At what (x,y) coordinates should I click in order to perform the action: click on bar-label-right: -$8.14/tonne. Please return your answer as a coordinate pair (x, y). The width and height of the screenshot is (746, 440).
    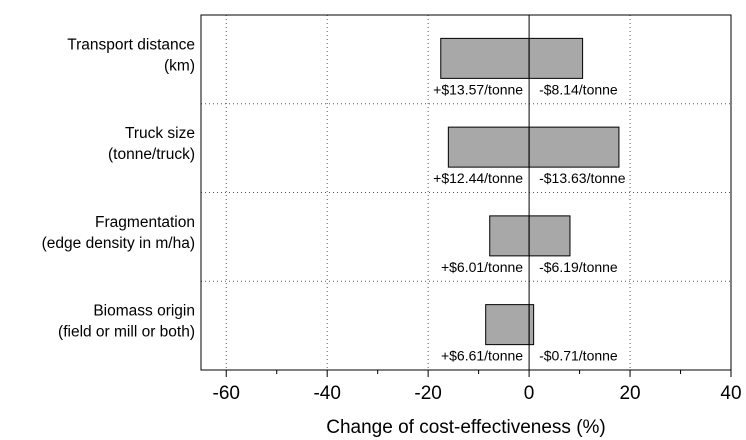
    Looking at the image, I should click on (578, 89).